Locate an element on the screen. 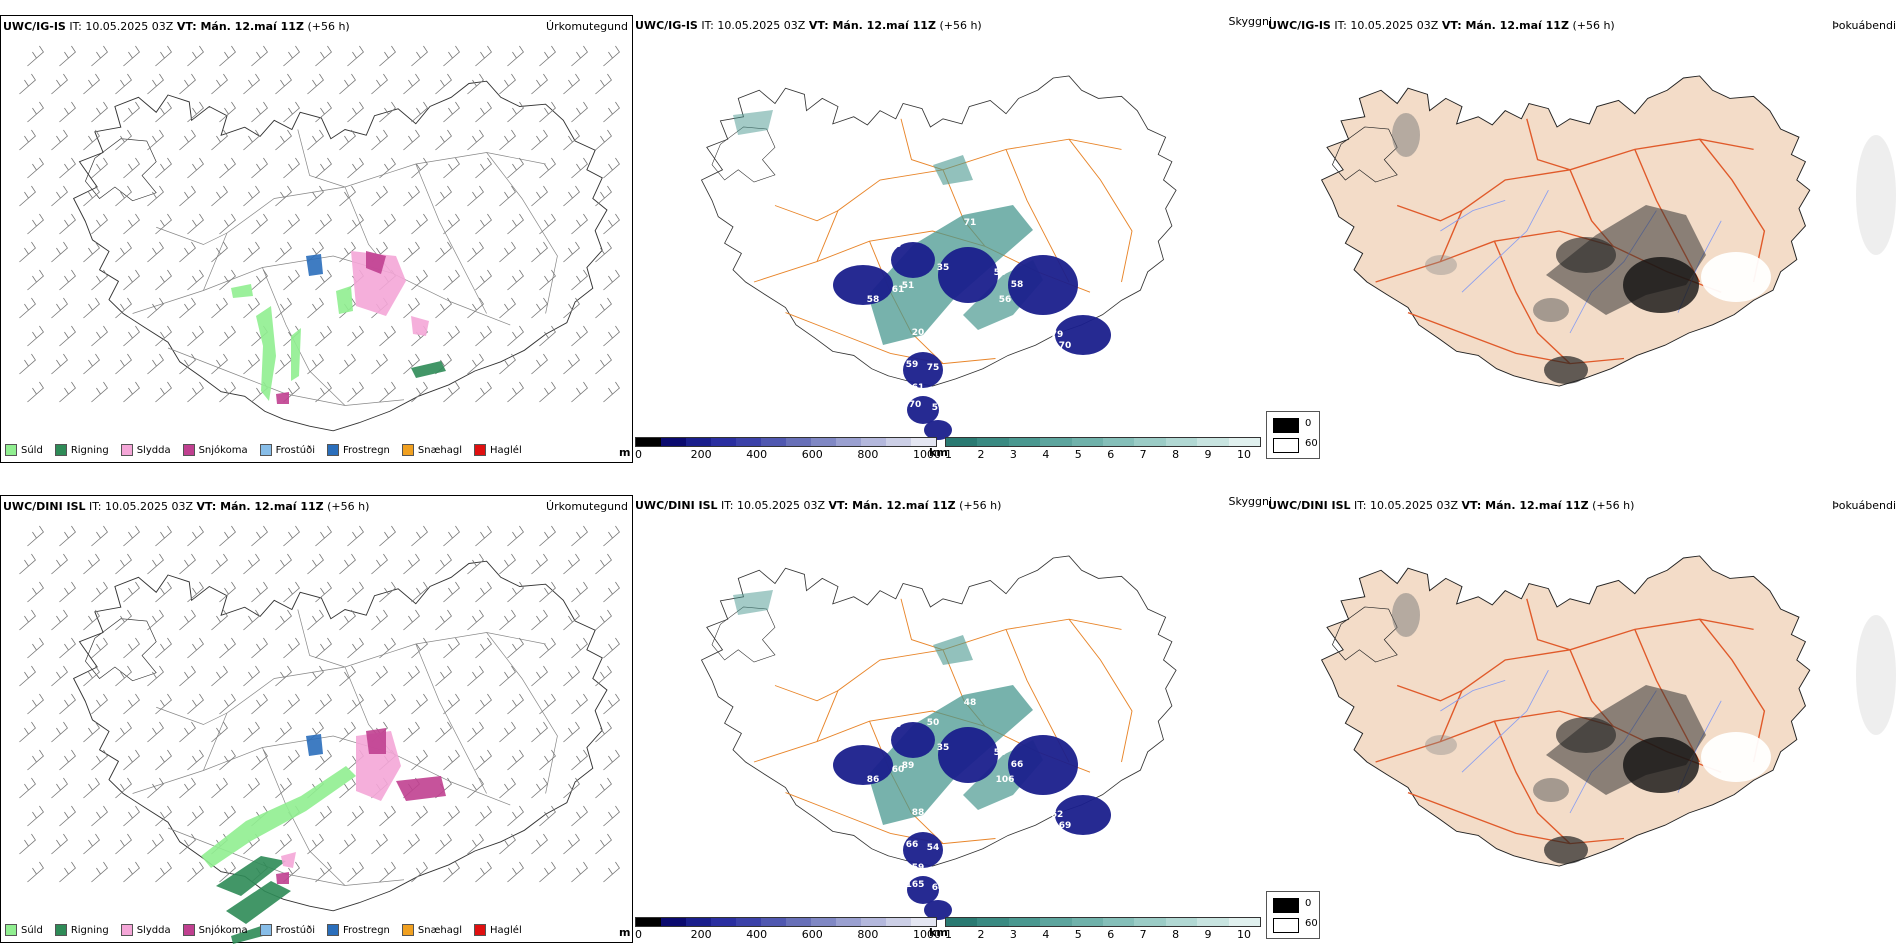  cloud-base-value: 54 is located at coordinates (933, 848).